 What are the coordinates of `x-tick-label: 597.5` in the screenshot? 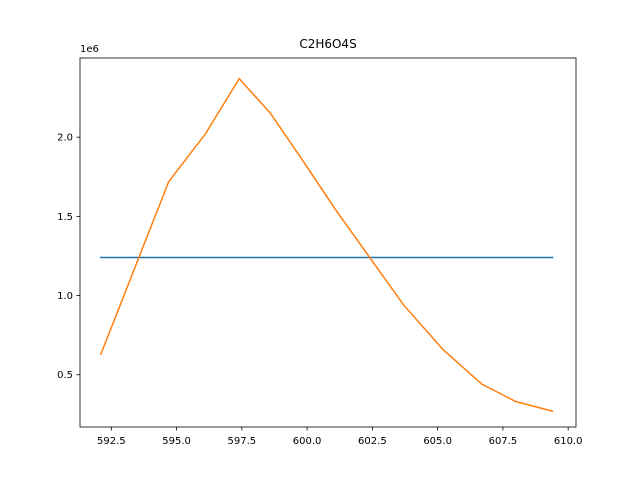 It's located at (242, 441).